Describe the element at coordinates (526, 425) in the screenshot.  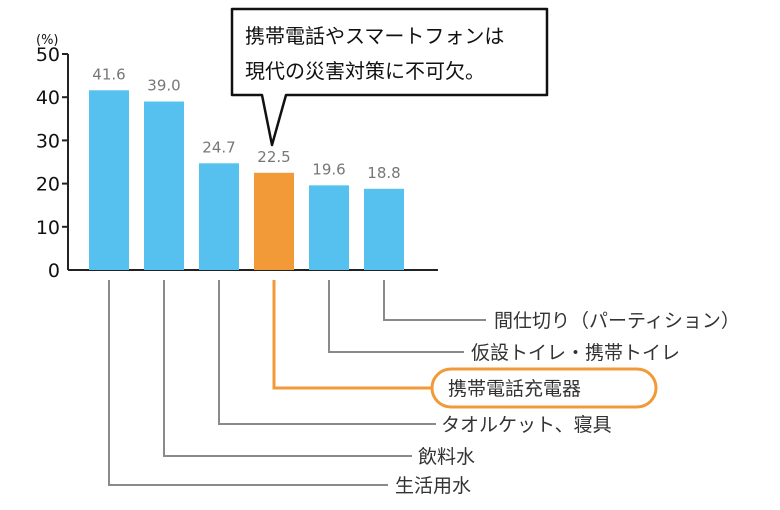
I see `category-label: タオルケット、寝具` at that location.